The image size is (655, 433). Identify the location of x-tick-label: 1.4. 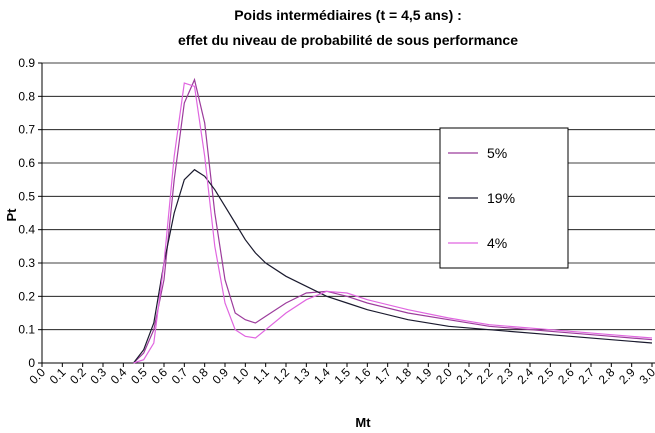
(322, 376).